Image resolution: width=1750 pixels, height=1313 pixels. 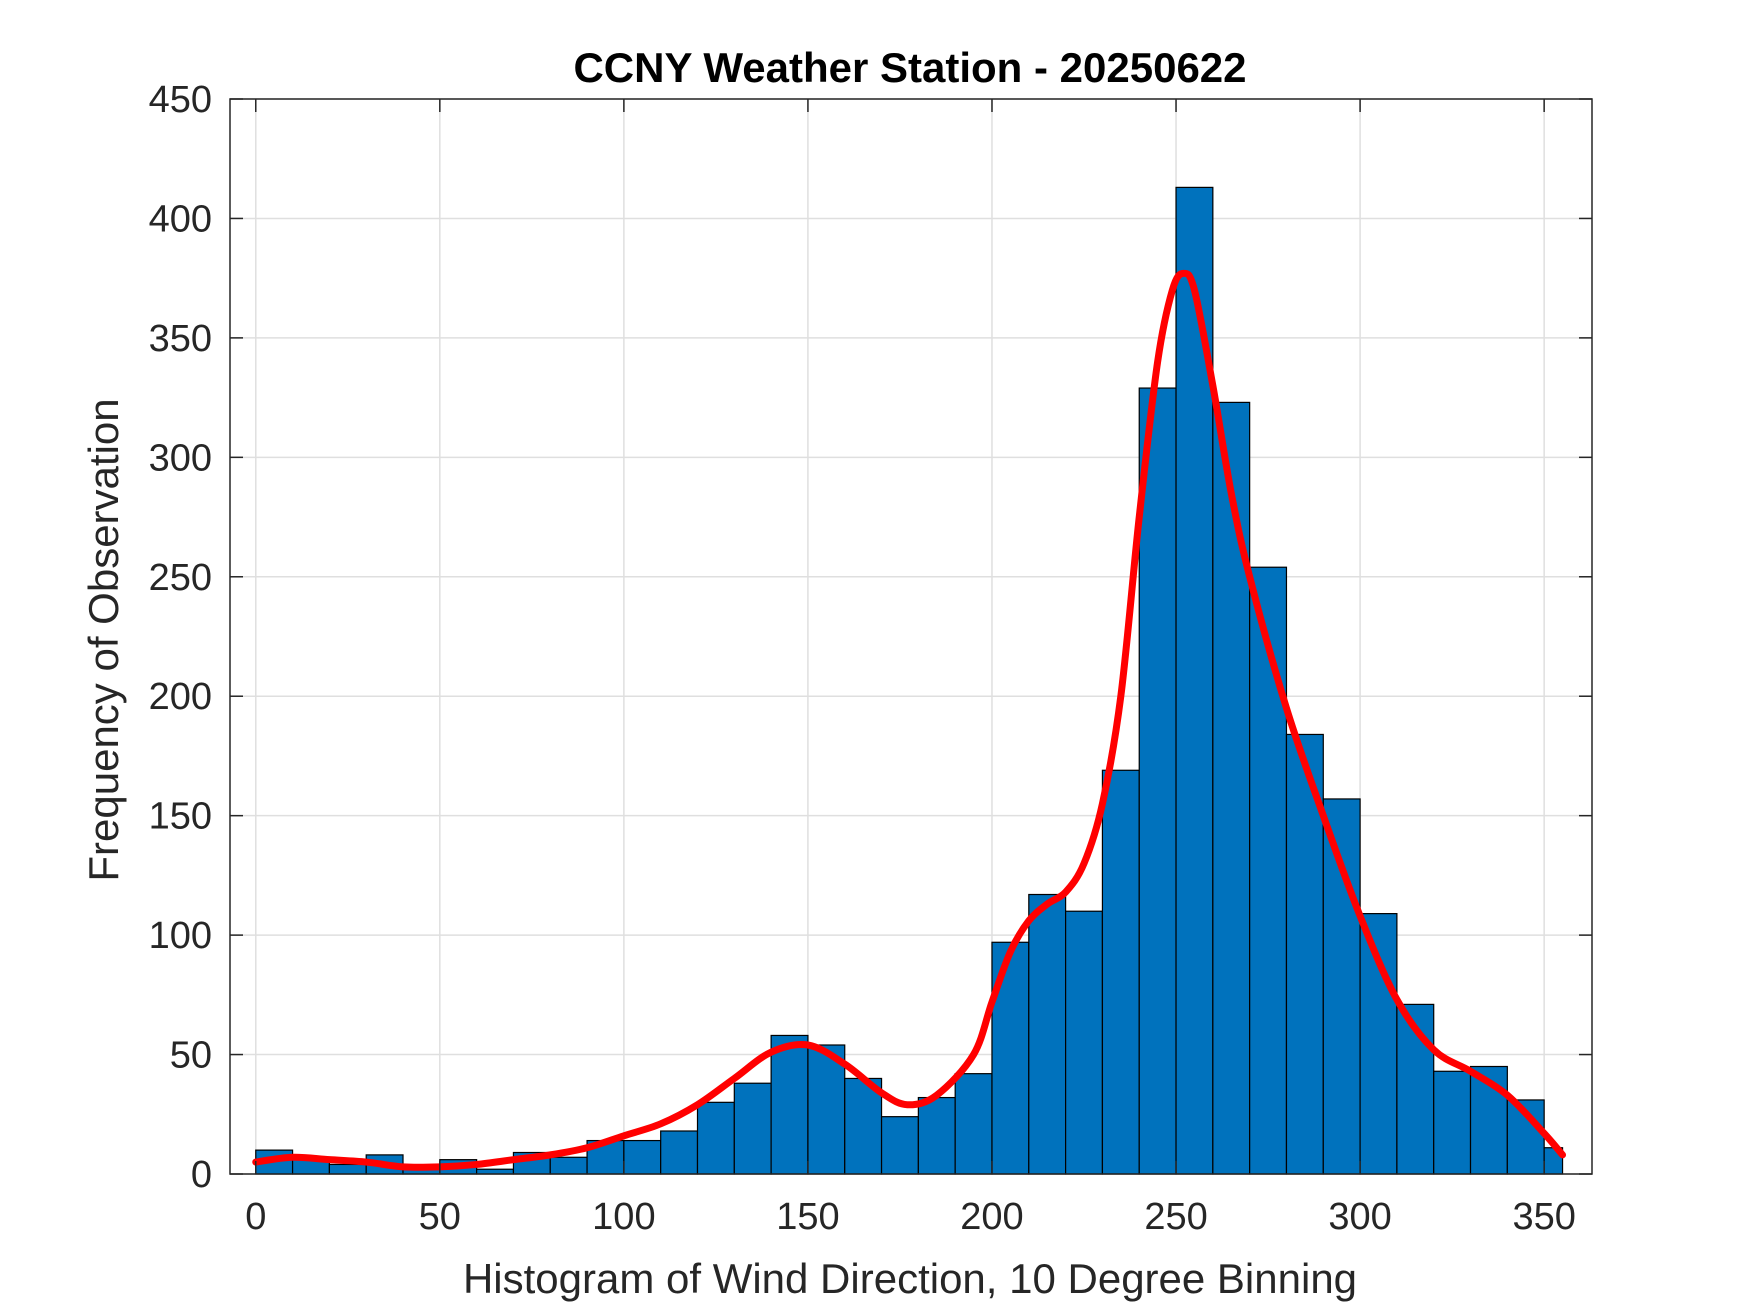 I want to click on y-tick-label: 100, so click(x=180, y=936).